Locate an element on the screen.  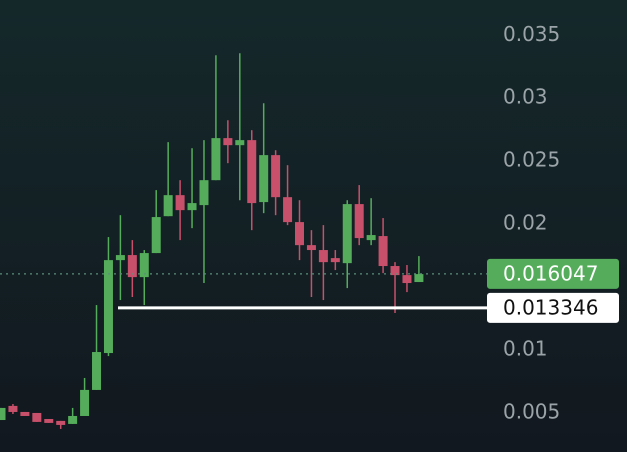
y-tick-label: 0.005 is located at coordinates (531, 411).